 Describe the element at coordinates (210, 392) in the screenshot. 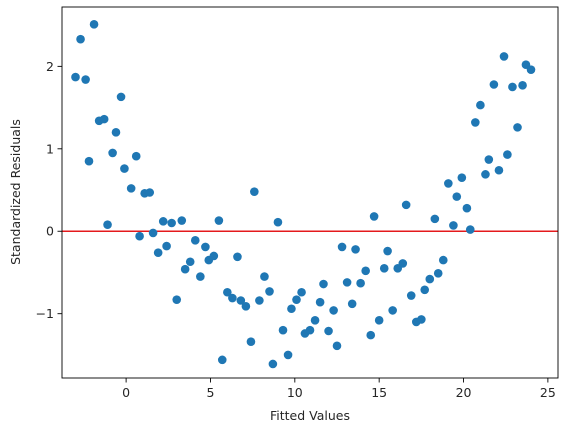

I see `x-tick-label: 5` at that location.